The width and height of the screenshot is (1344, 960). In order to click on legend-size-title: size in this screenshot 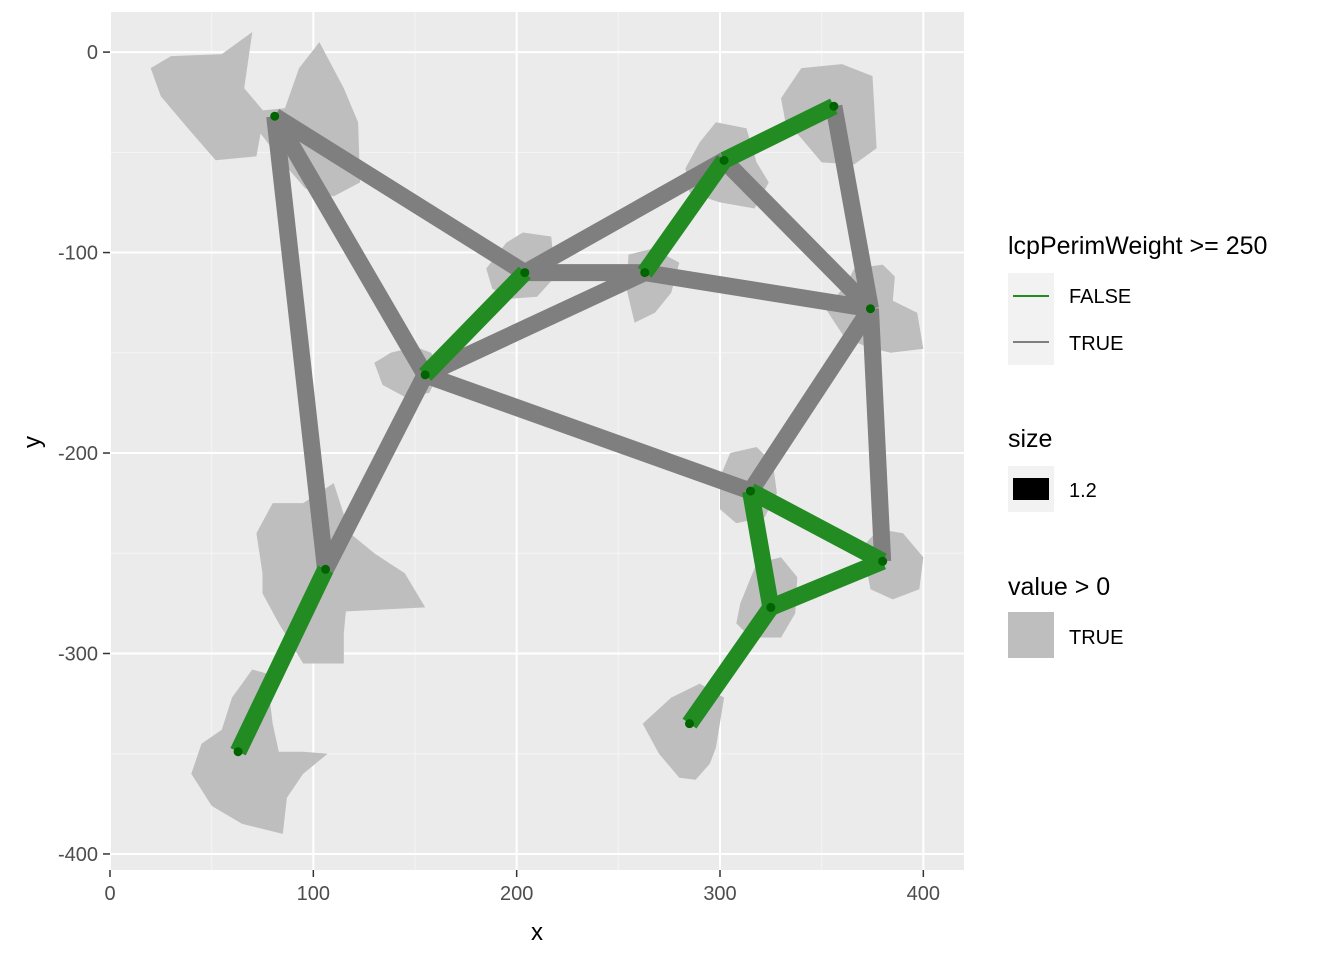, I will do `click(1030, 439)`.